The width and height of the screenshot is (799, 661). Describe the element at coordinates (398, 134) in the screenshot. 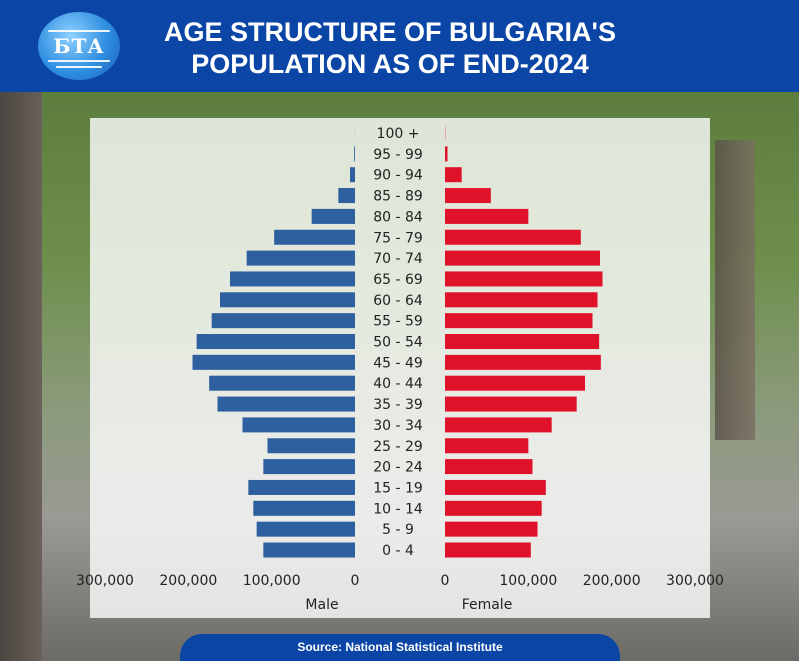

I see `age-group-label: 100 +` at that location.